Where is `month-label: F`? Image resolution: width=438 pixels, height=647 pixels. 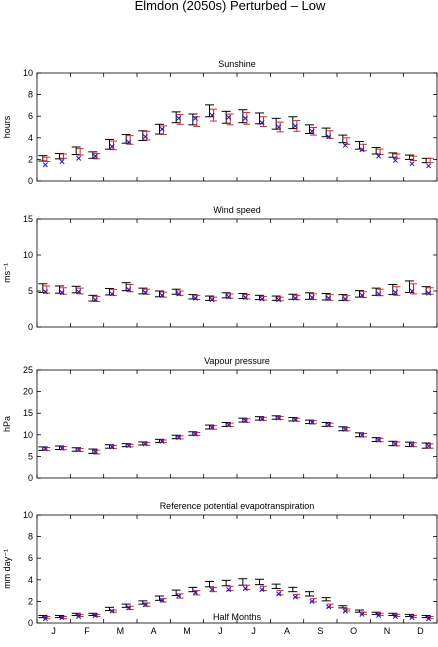
month-label: F is located at coordinates (87, 631).